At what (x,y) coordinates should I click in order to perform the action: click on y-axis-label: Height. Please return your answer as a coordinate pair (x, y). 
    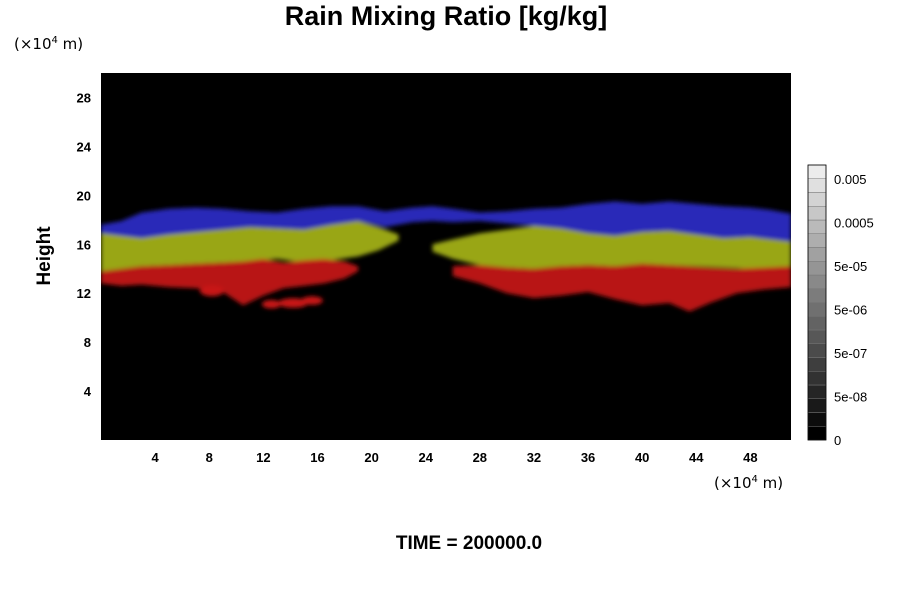
    Looking at the image, I should click on (44, 256).